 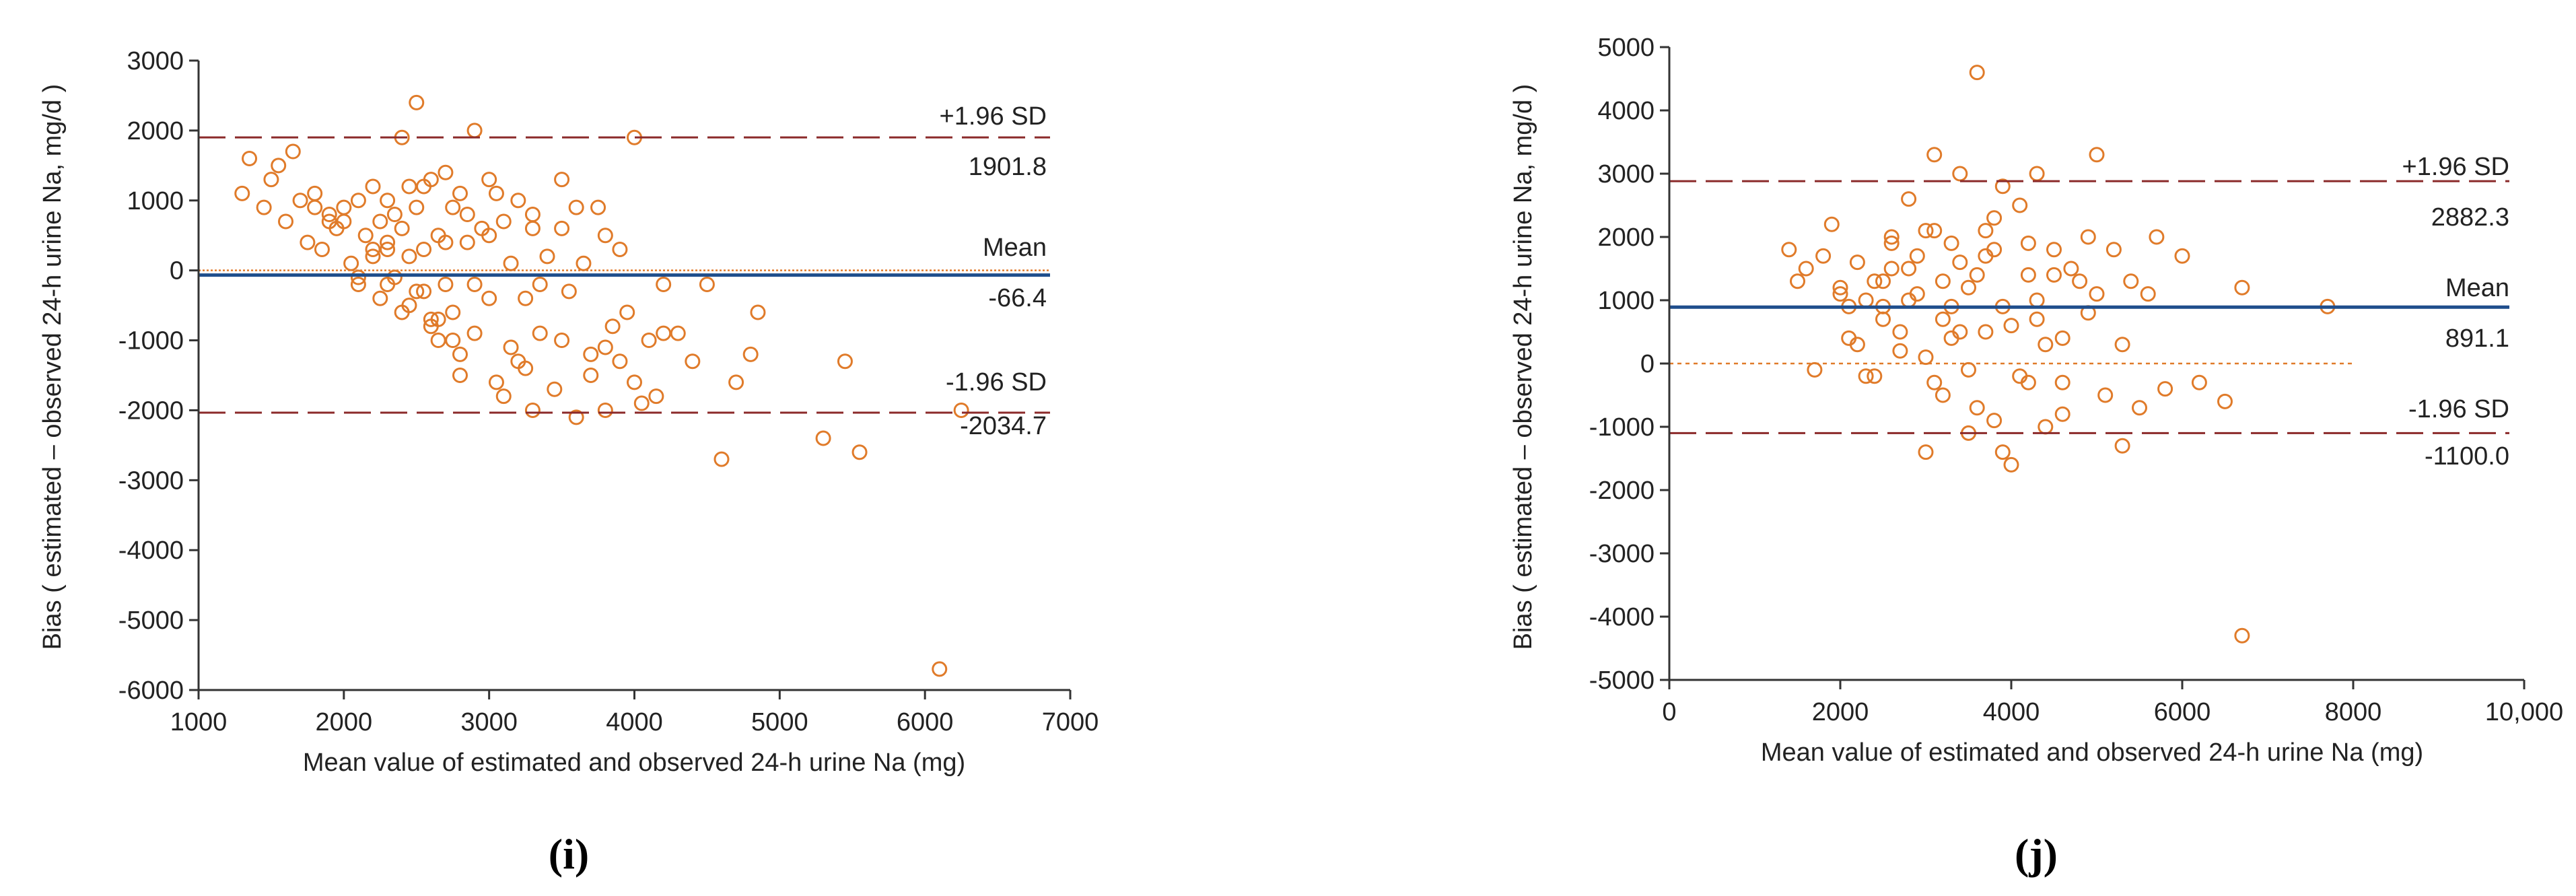 I want to click on y-tick-label: 3000, so click(x=1626, y=174).